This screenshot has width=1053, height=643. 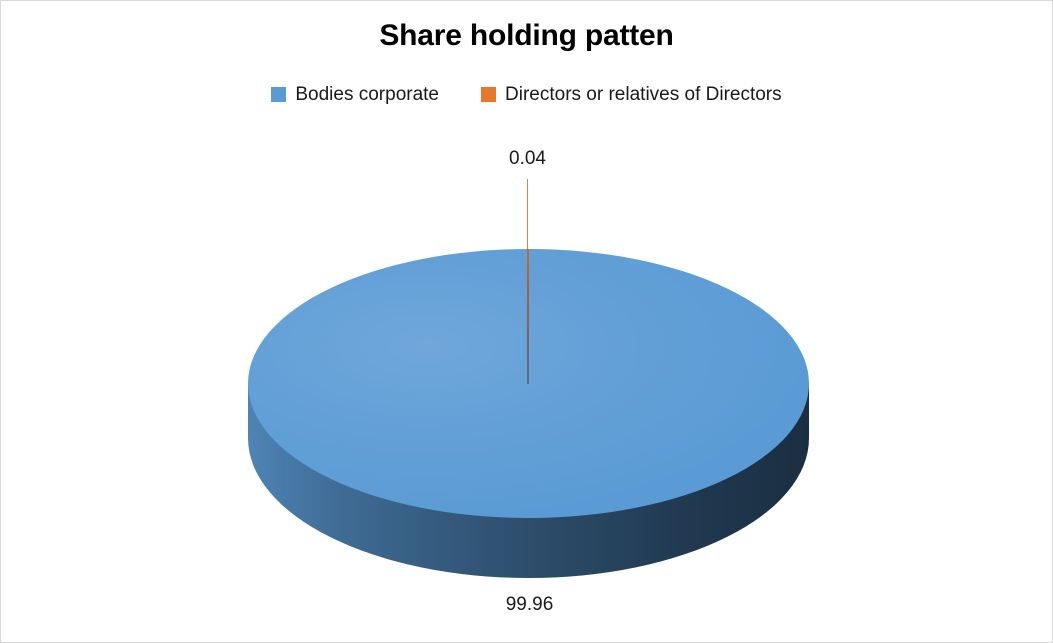 I want to click on data-label-large-slice: 99.96, so click(x=529, y=604).